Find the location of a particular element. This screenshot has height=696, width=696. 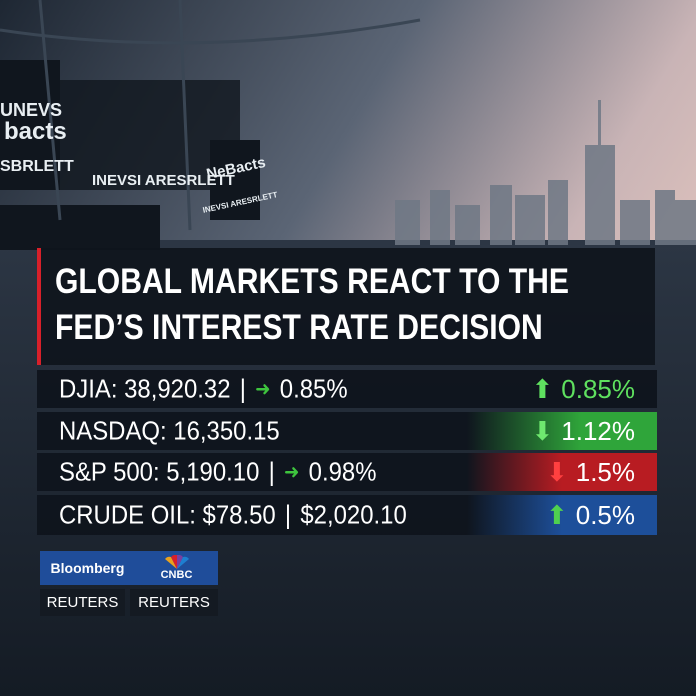

ticker-label: CRUDE OIL: $78.50 is located at coordinates (167, 514).